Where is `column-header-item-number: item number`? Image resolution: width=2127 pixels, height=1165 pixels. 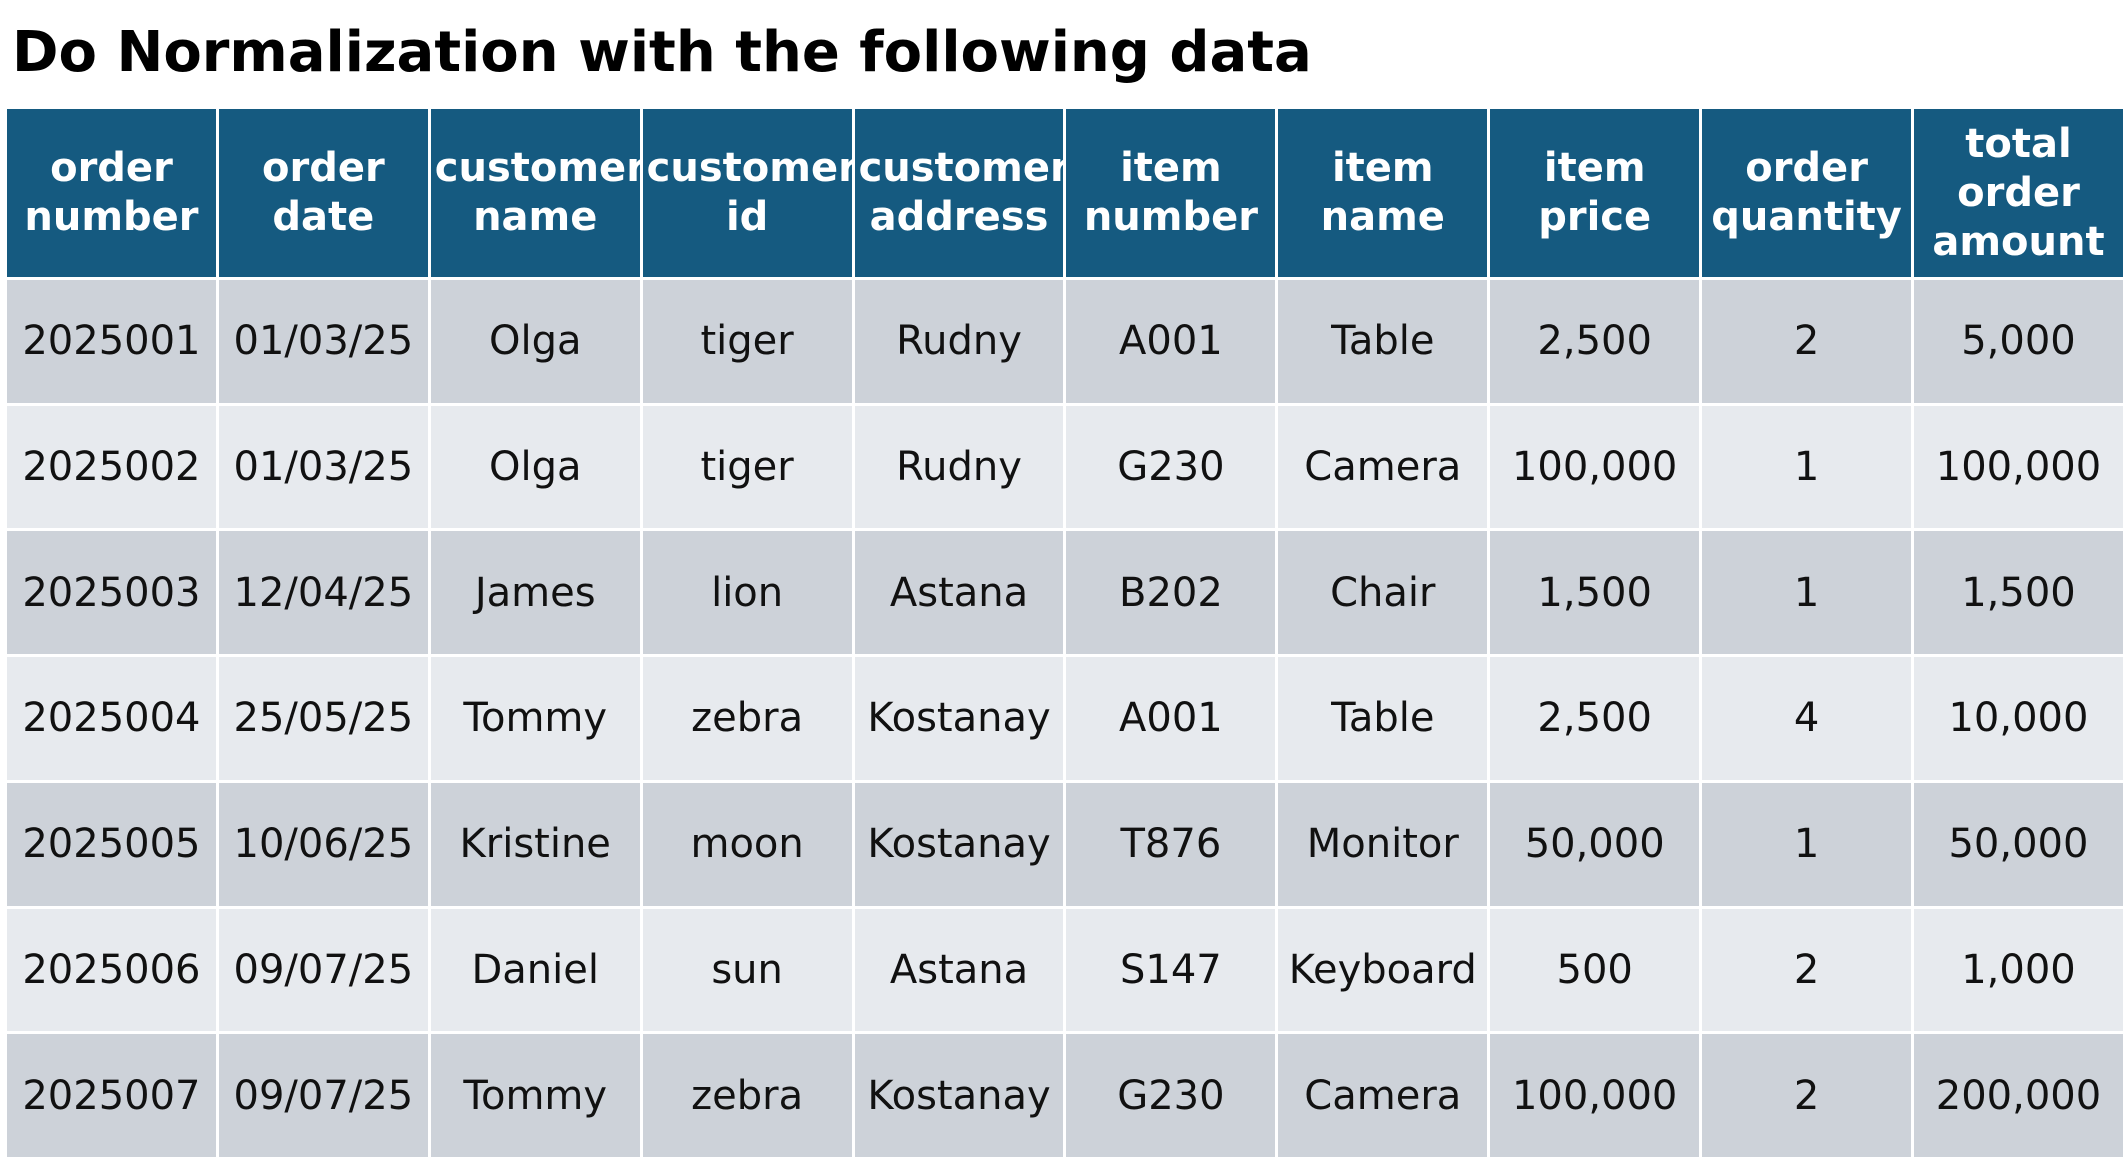 column-header-item-number: item number is located at coordinates (1171, 193).